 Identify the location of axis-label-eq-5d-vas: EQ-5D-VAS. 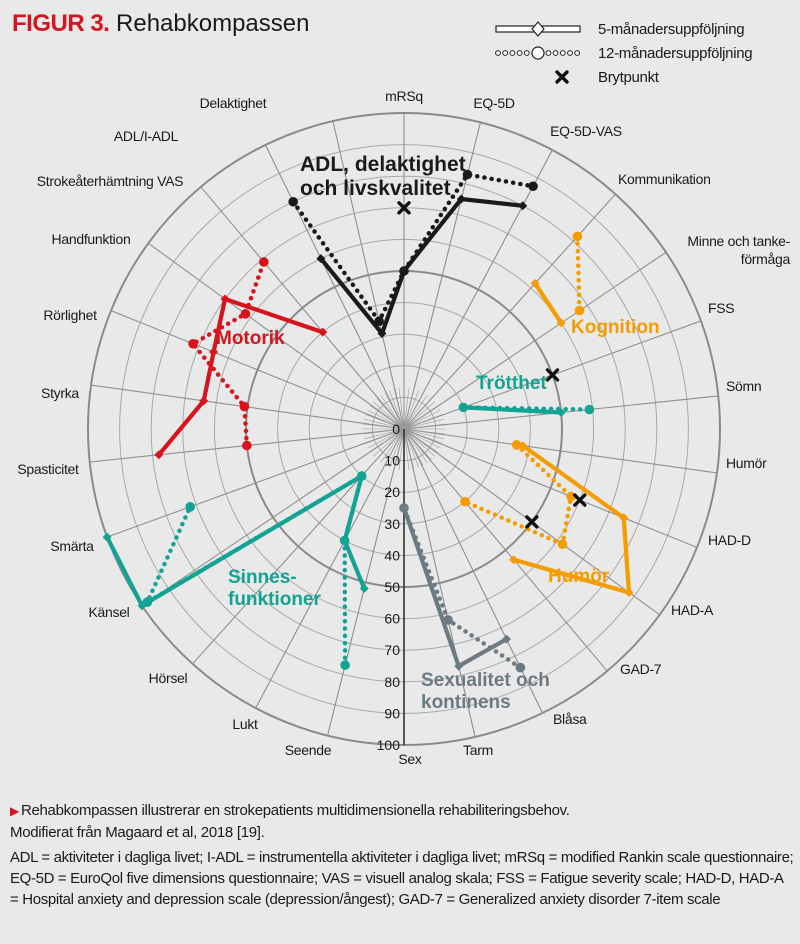
(586, 131).